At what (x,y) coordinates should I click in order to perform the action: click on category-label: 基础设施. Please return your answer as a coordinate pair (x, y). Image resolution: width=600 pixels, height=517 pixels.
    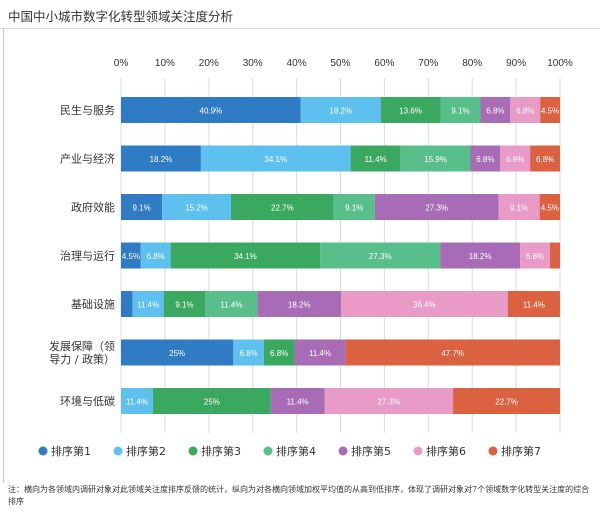
    Looking at the image, I should click on (93, 304).